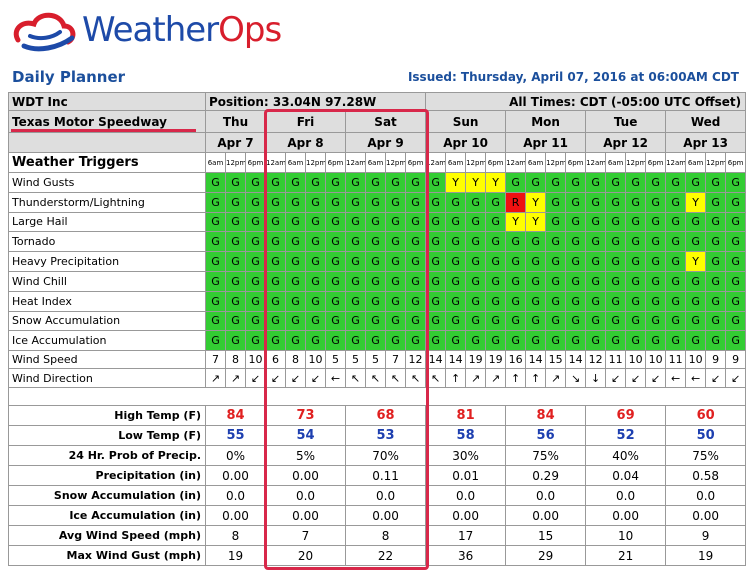 The width and height of the screenshot is (753, 574). What do you see at coordinates (377, 301) in the screenshot?
I see `row: Heat Index G G G G G G G G G G G G G G G G G G G G G G G G G G G` at bounding box center [377, 301].